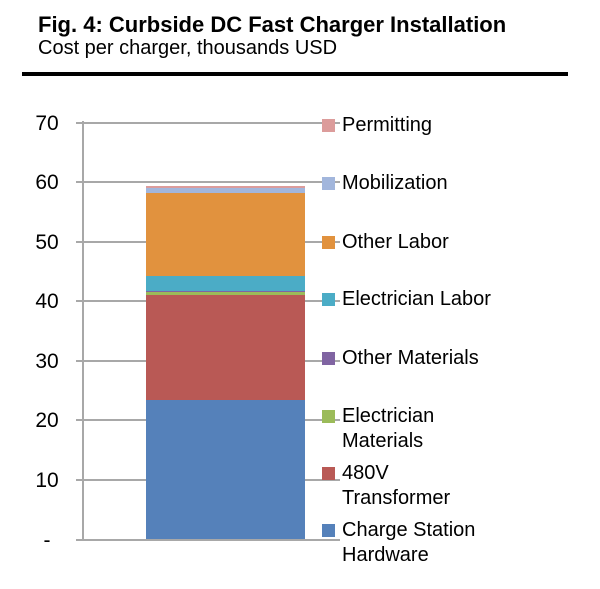 The height and width of the screenshot is (589, 600). I want to click on legend-label-line: 480V, so click(365, 473).